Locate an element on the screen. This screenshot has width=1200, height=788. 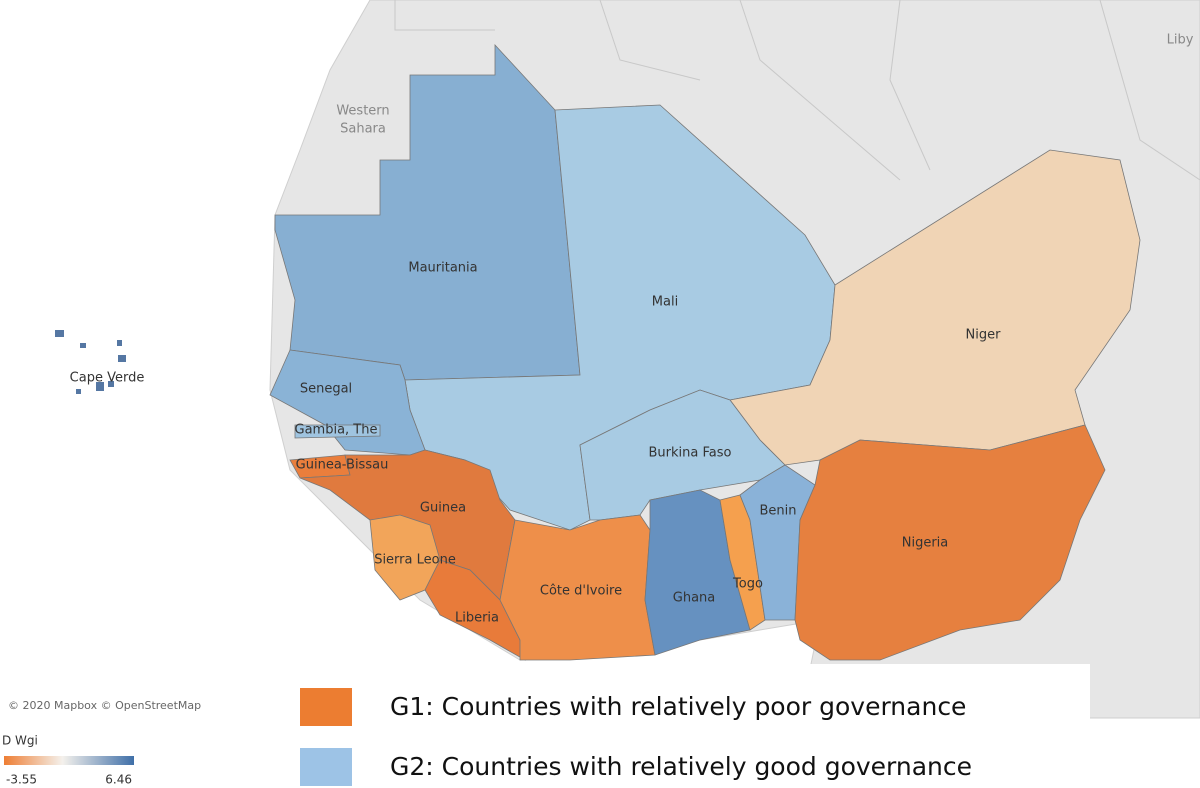
legend-box is located at coordinates (690, 726).